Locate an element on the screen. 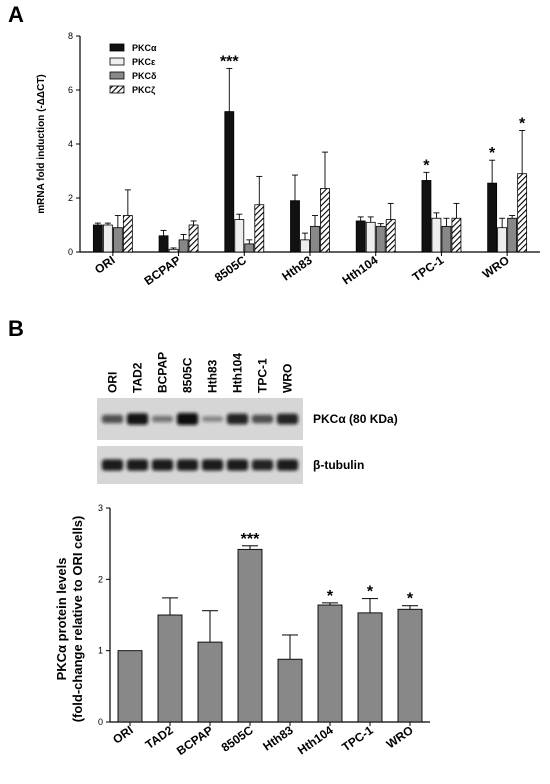 The width and height of the screenshot is (550, 784). panel-a-label: A is located at coordinates (16, 14).